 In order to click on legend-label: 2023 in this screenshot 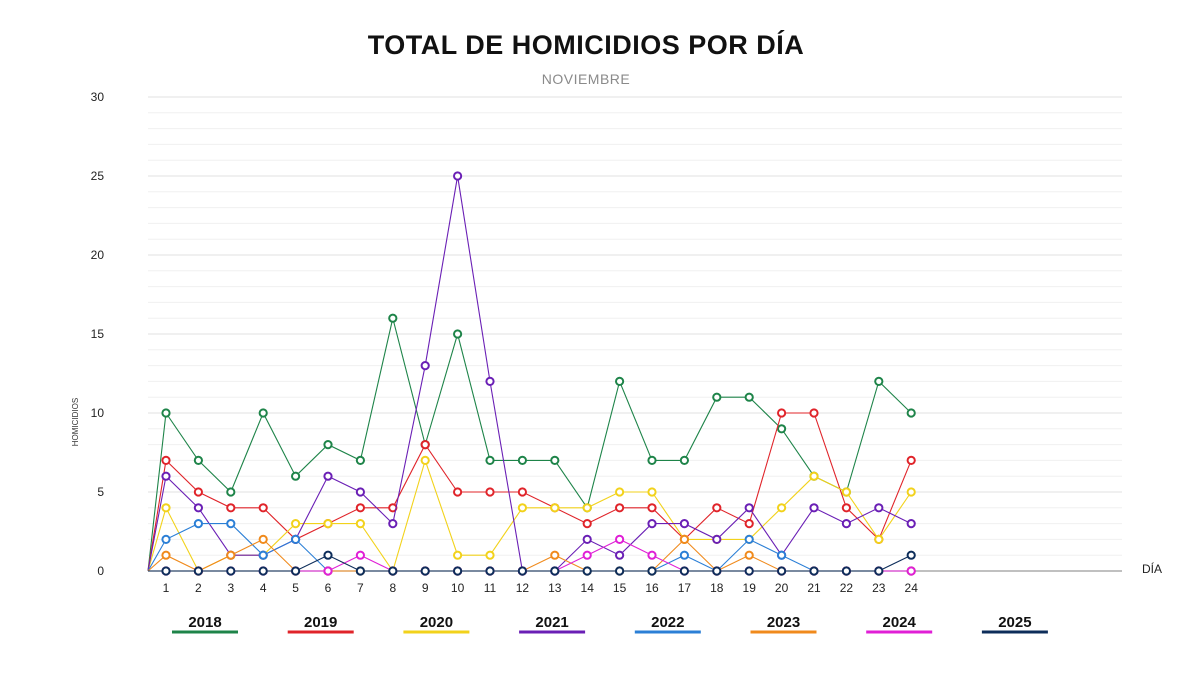, I will do `click(783, 622)`.